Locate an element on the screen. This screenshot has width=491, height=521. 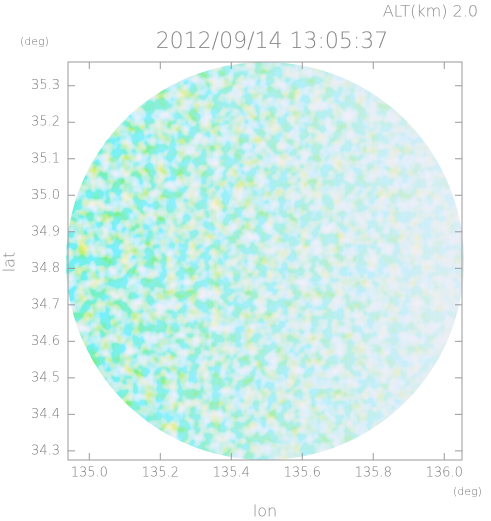
altitude-label: ALT(km) 2.0 is located at coordinates (430, 11).